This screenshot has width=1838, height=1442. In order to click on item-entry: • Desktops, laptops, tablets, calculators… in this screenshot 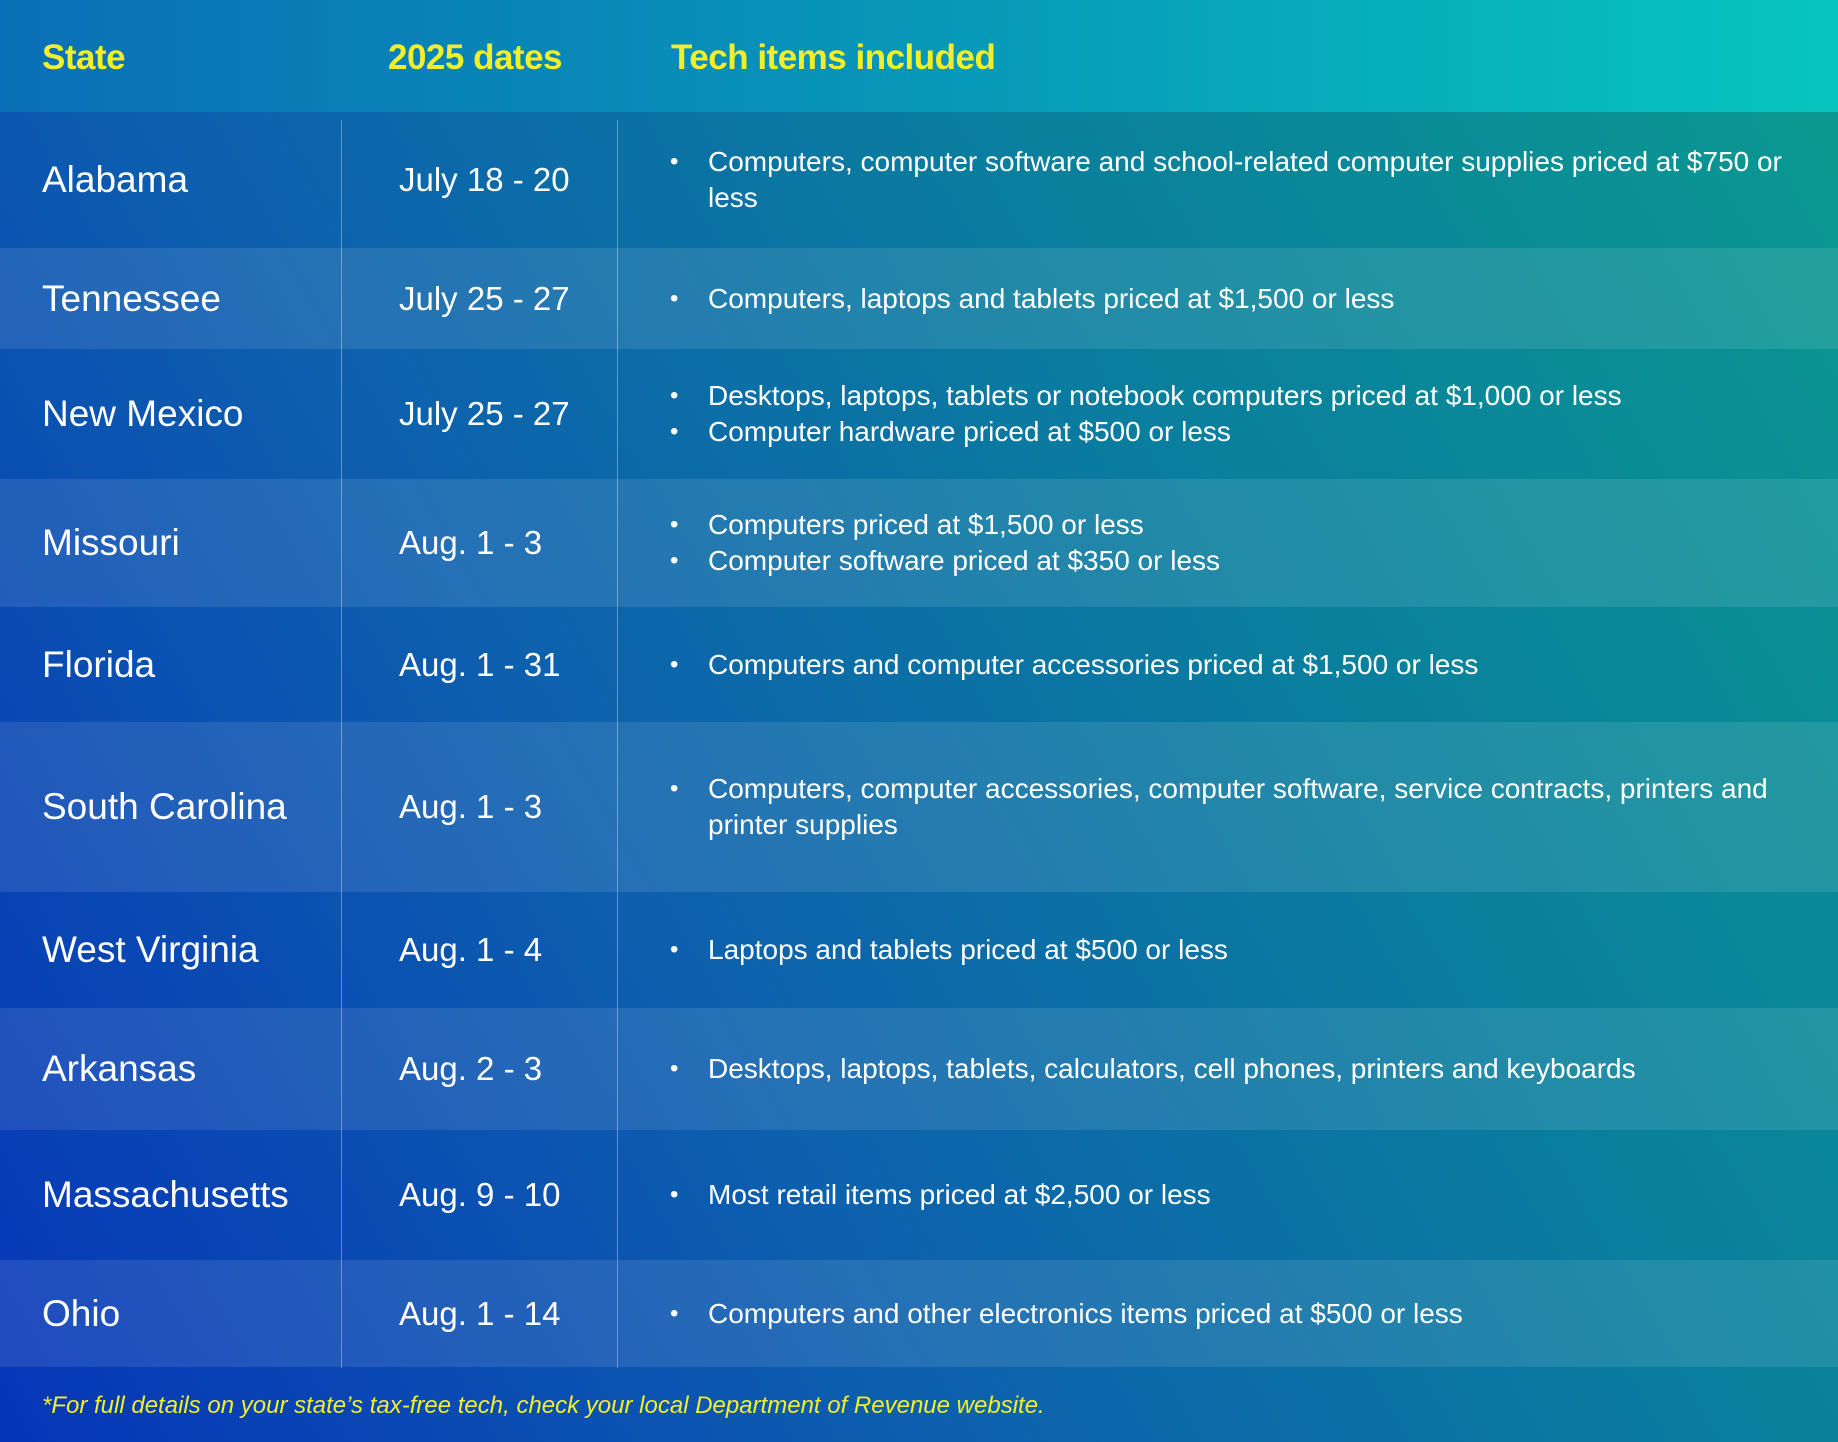, I will do `click(1226, 1069)`.